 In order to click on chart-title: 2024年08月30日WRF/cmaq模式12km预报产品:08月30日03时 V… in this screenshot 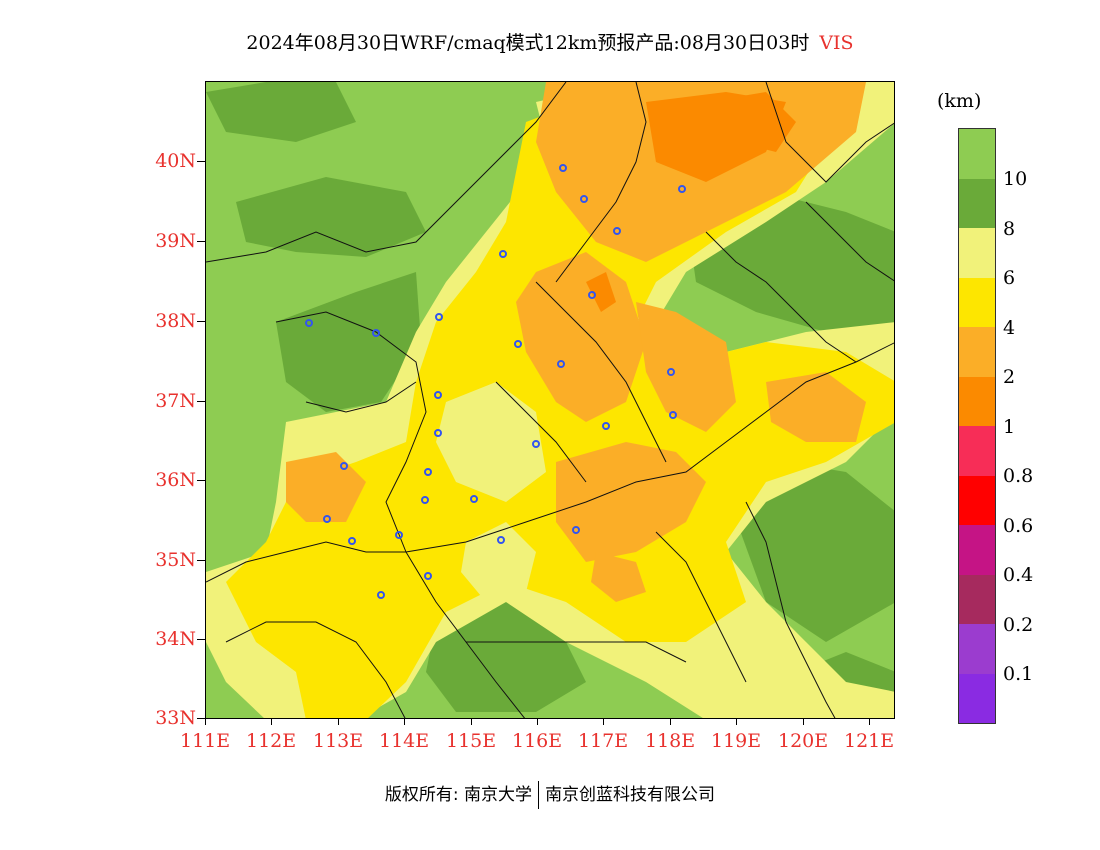, I will do `click(550, 41)`.